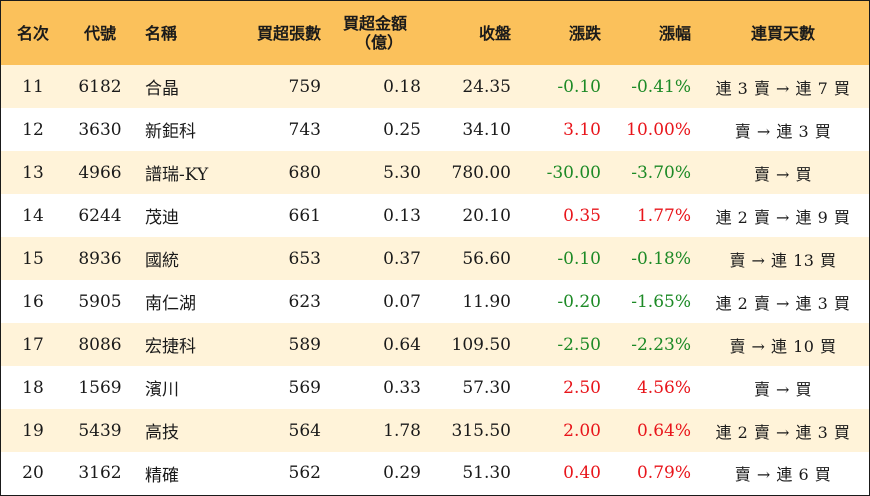 Image resolution: width=870 pixels, height=496 pixels. I want to click on cell-change: -0.20, so click(579, 301).